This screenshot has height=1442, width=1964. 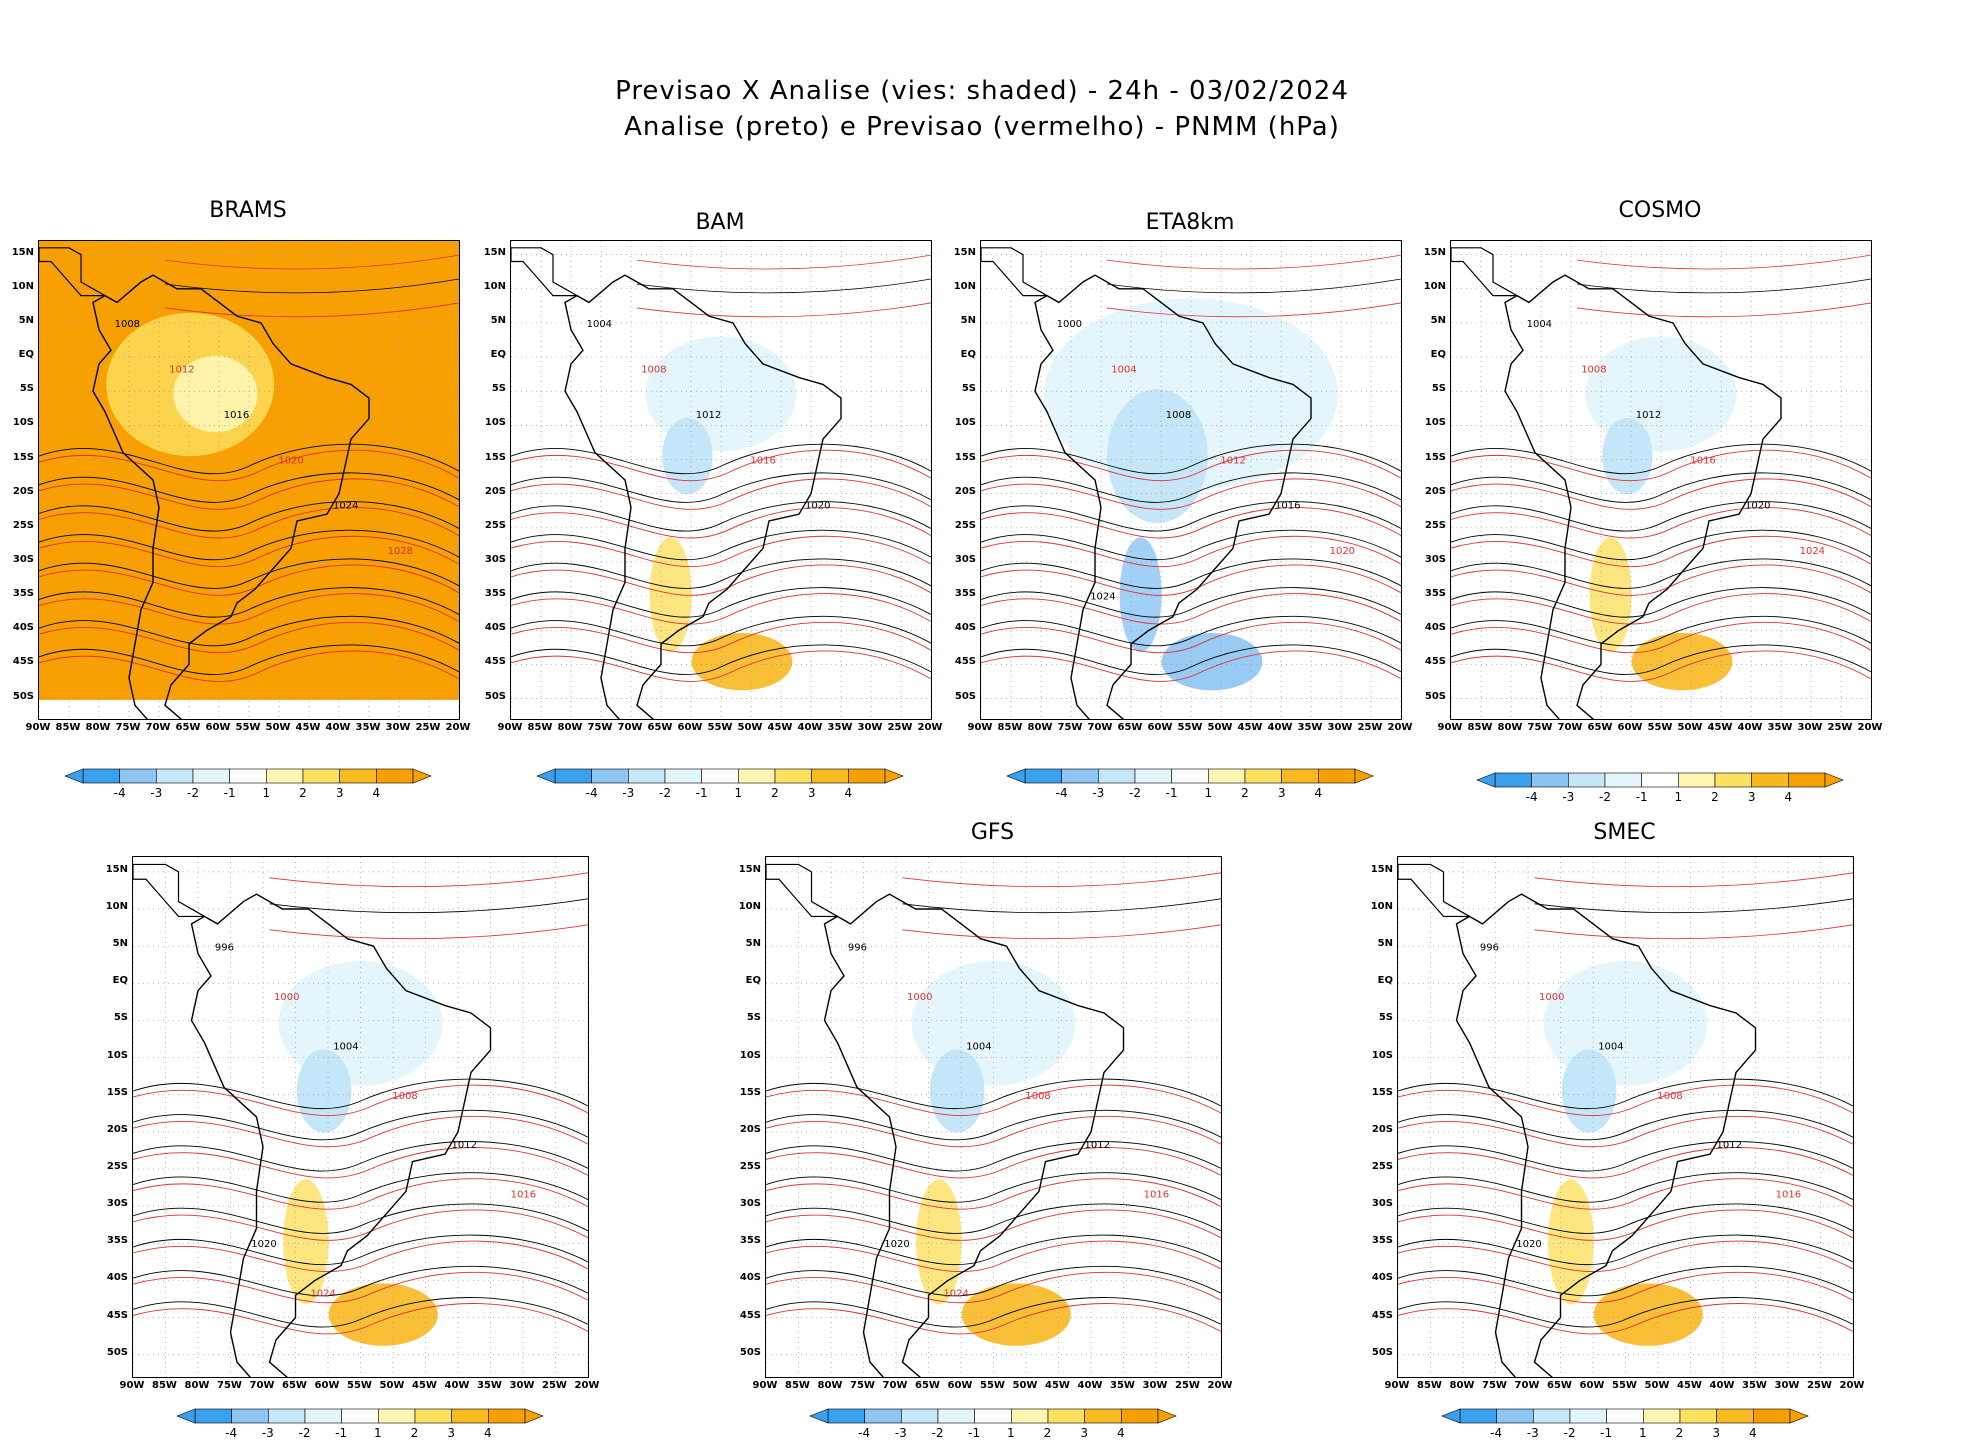 I want to click on colorbar-label: 3, so click(x=1716, y=1433).